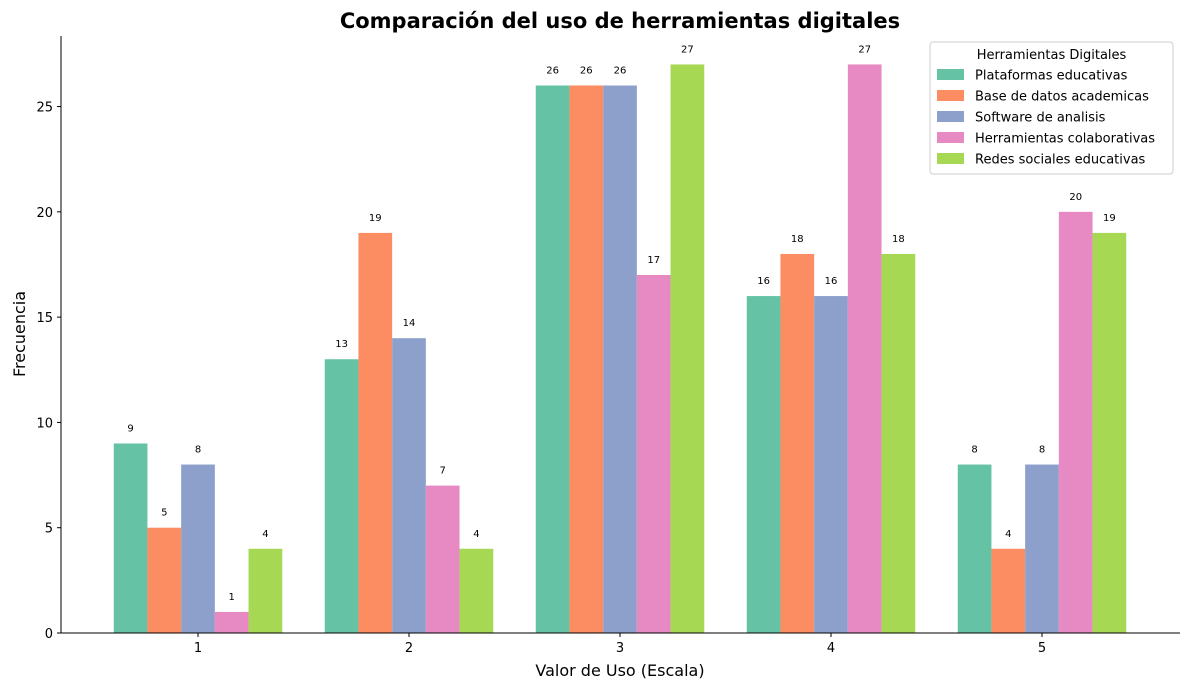 This screenshot has width=1189, height=690. I want to click on data-label-series-5-cat-4: 18, so click(898, 239).